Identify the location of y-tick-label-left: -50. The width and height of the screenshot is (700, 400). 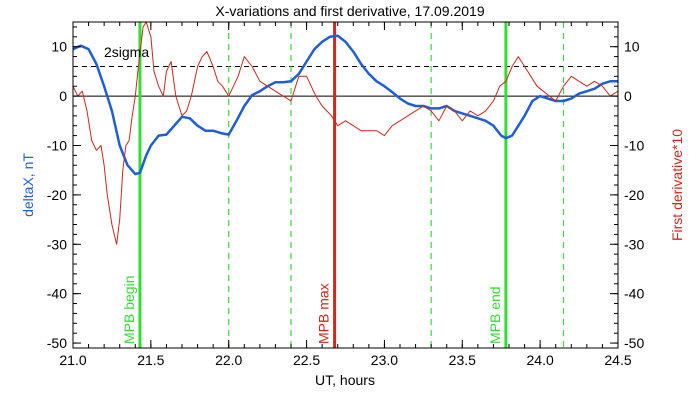
(57, 343).